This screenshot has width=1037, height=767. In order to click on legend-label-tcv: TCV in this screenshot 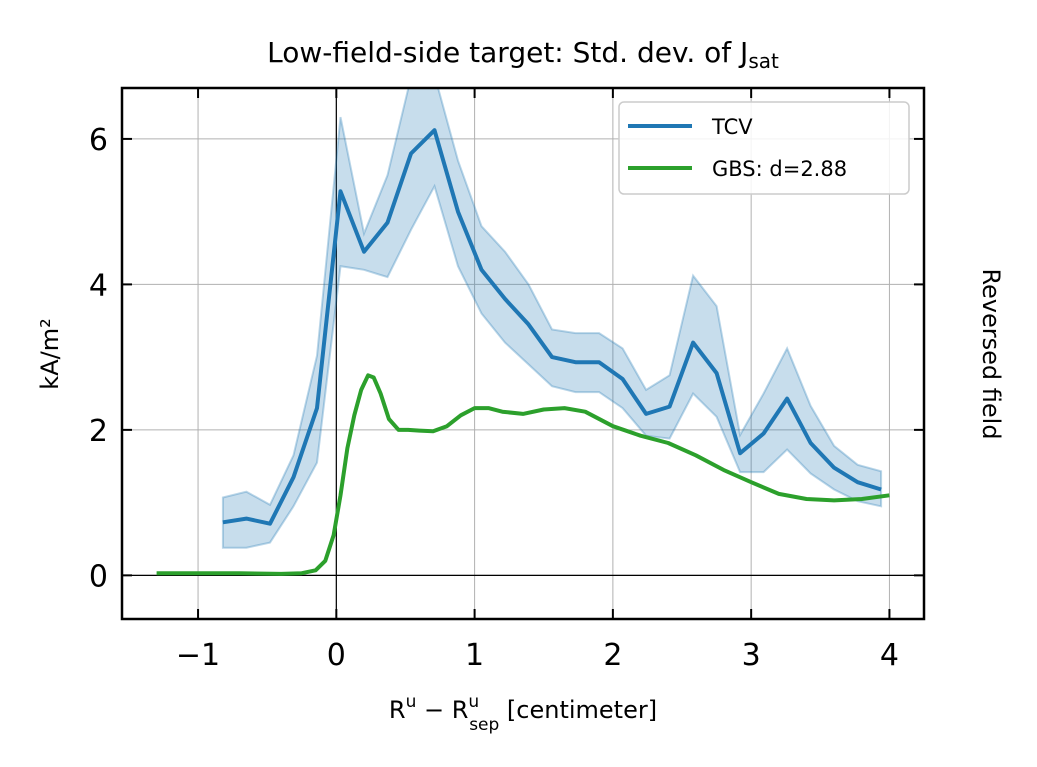, I will do `click(732, 127)`.